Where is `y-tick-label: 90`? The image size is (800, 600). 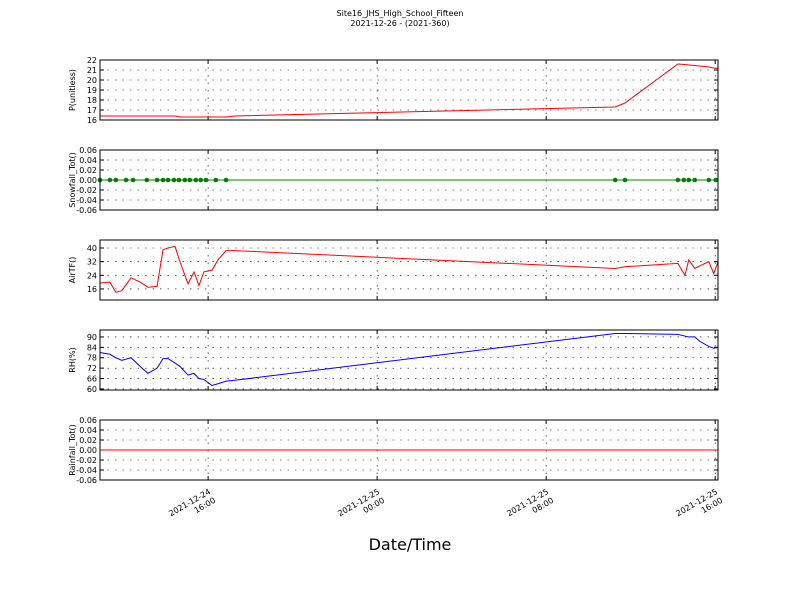 y-tick-label: 90 is located at coordinates (92, 337).